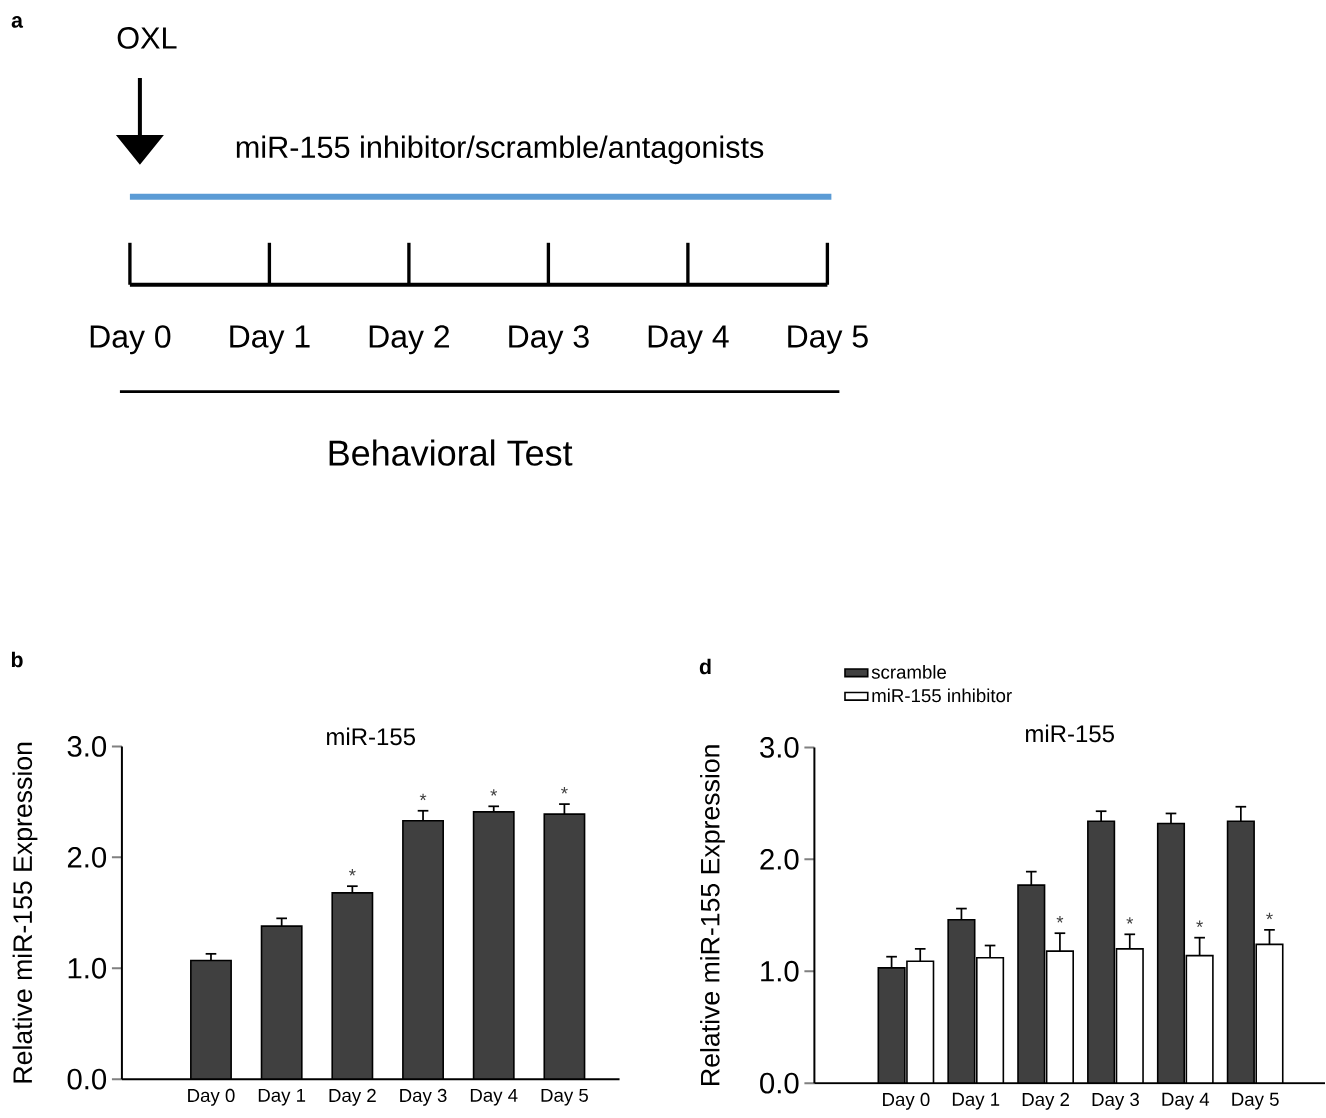 The height and width of the screenshot is (1118, 1326). Describe the element at coordinates (409, 340) in the screenshot. I see `category-label: Day 2` at that location.